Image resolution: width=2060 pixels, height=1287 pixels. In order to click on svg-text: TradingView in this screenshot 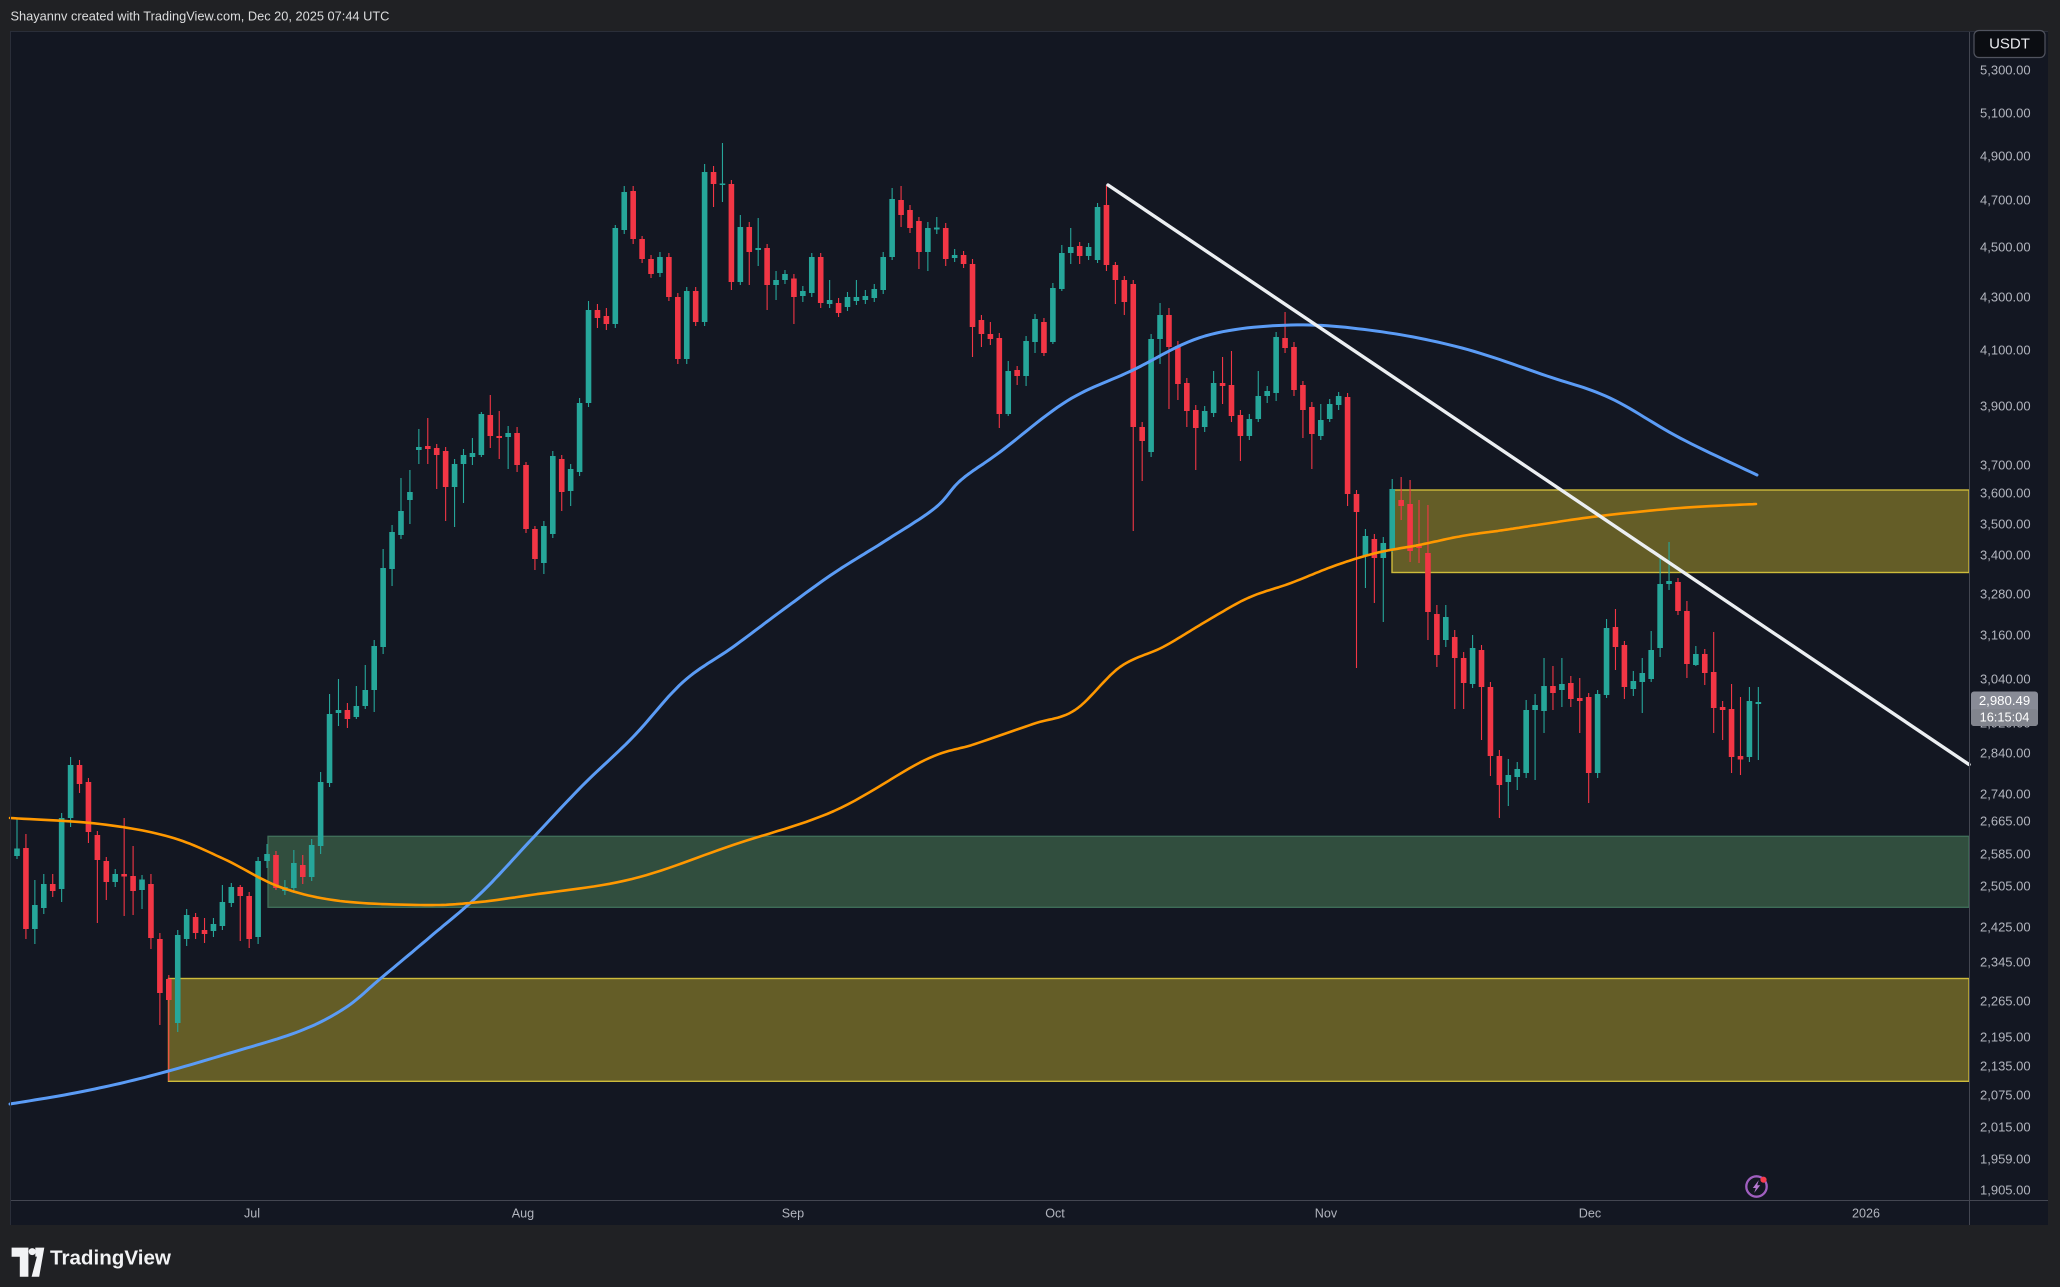, I will do `click(111, 1258)`.